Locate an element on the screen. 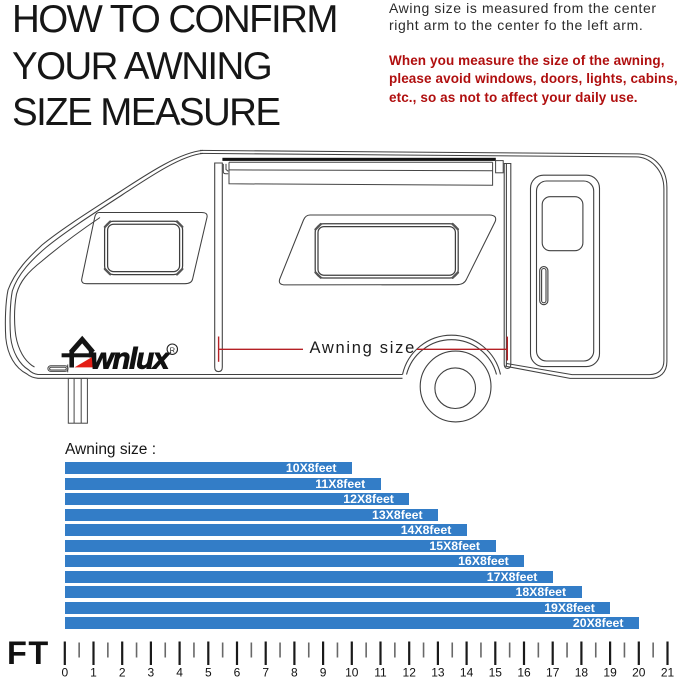 The width and height of the screenshot is (679, 677). svg-text: 7 is located at coordinates (265, 671).